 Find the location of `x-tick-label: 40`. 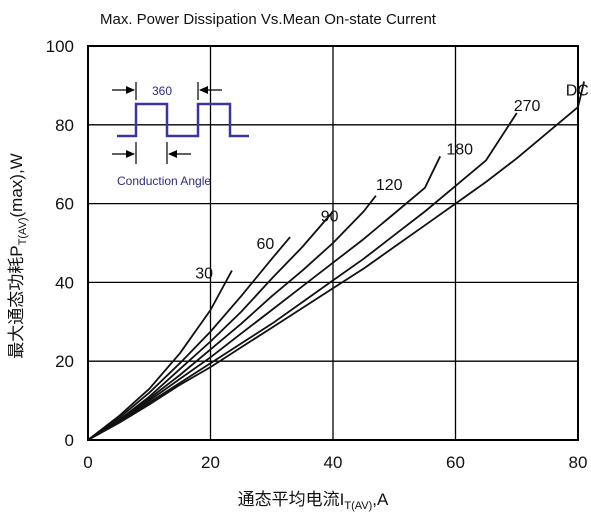

x-tick-label: 40 is located at coordinates (333, 462).